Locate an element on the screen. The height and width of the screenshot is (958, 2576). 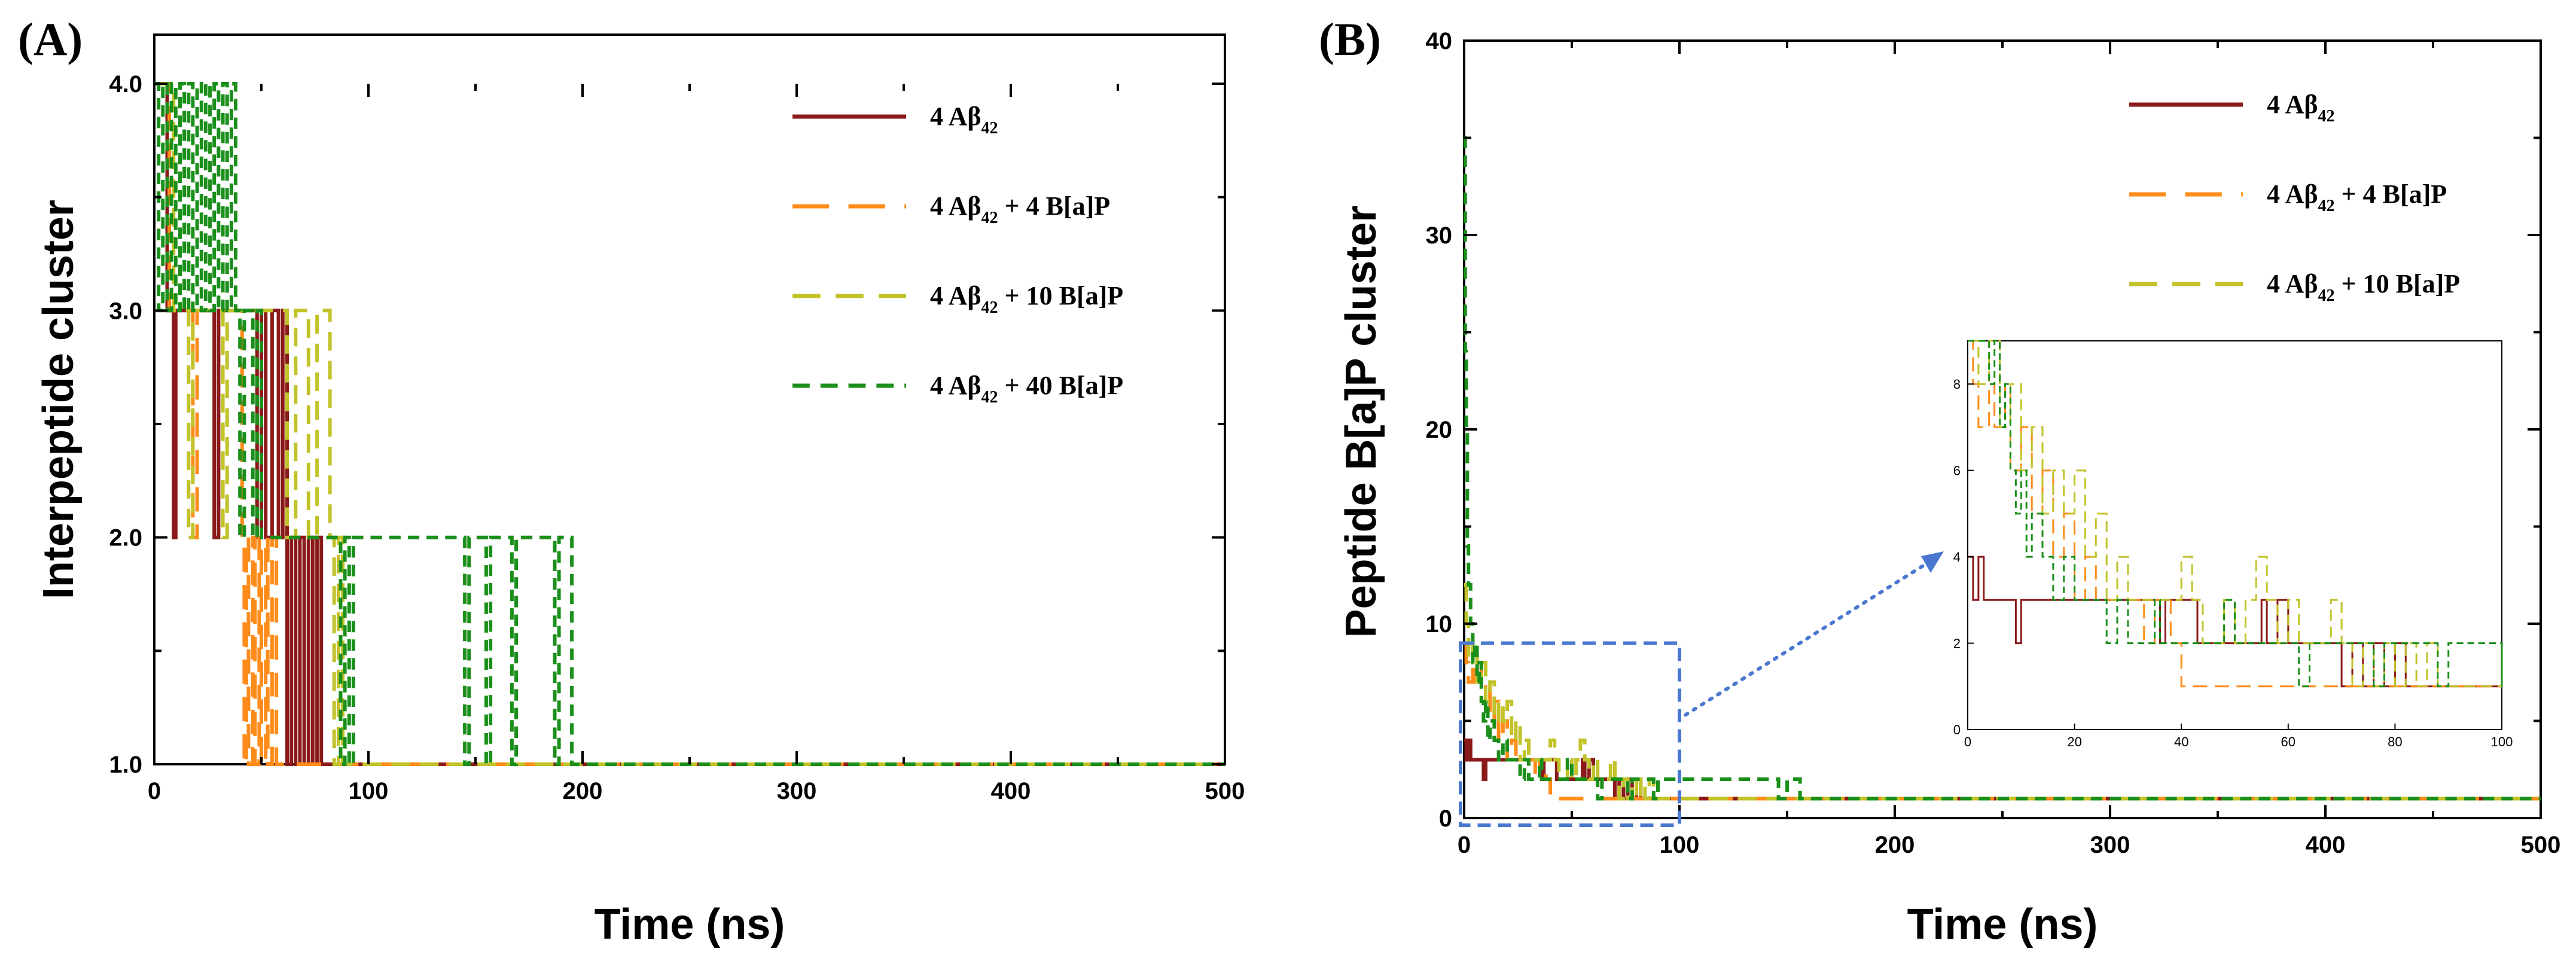
zoom-inset-frame is located at coordinates (2235, 535).